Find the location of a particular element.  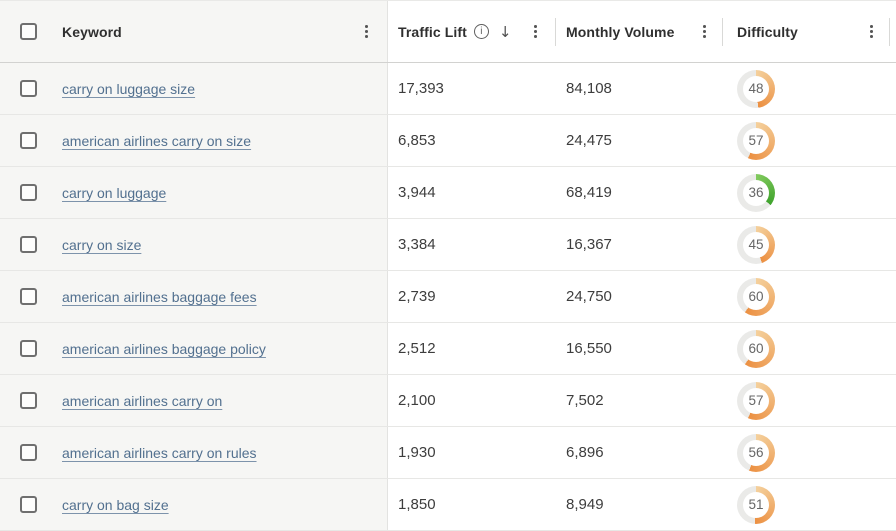

monthly-volume-cell: 68,419 is located at coordinates (639, 192).